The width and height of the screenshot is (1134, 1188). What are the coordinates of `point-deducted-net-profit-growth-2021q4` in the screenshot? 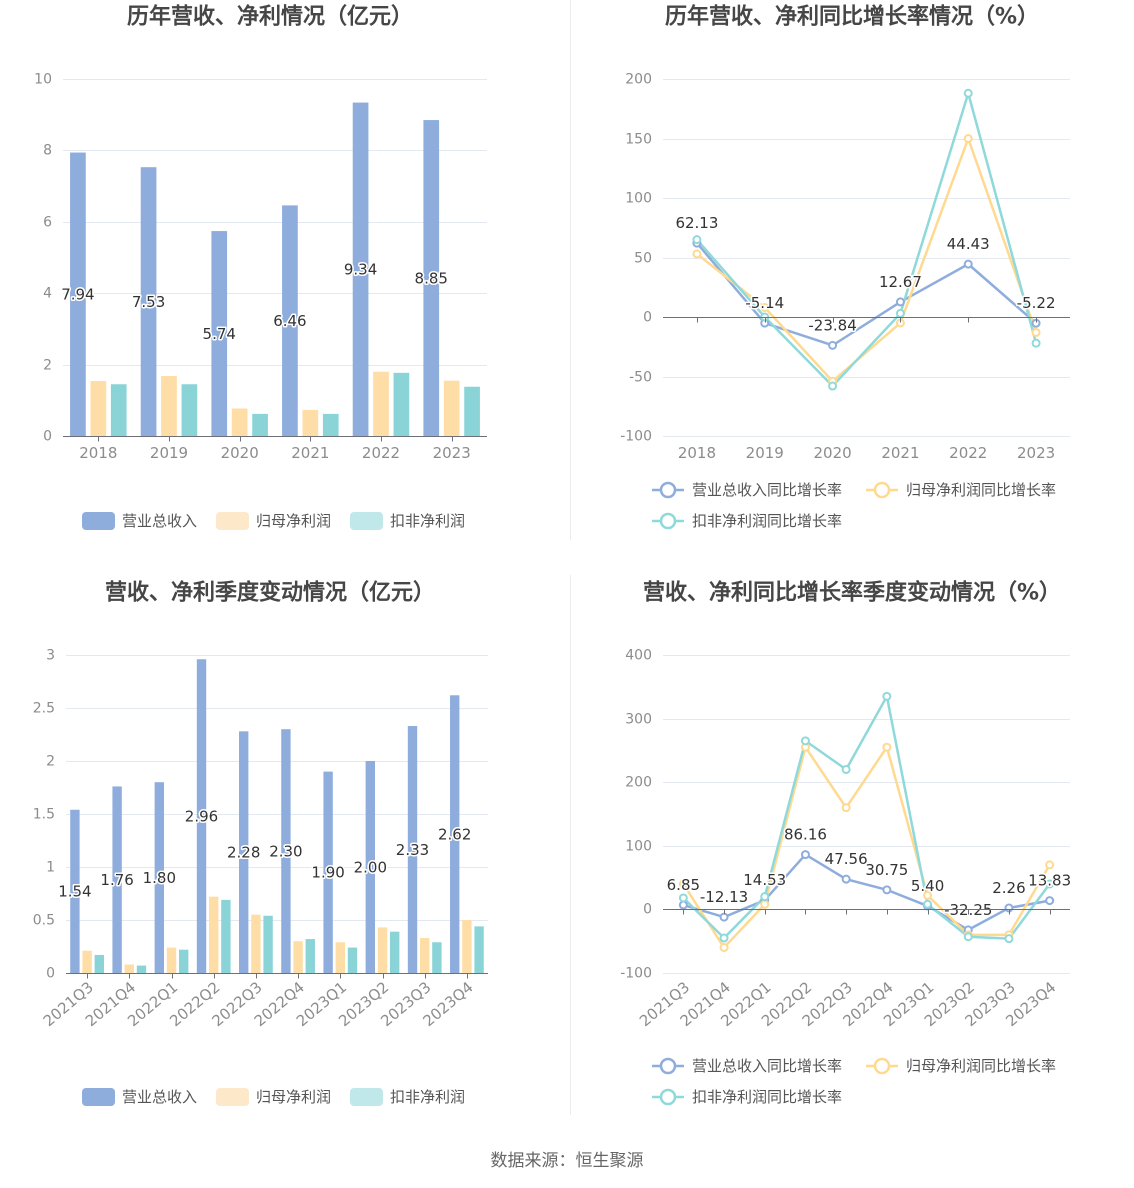 It's located at (724, 938).